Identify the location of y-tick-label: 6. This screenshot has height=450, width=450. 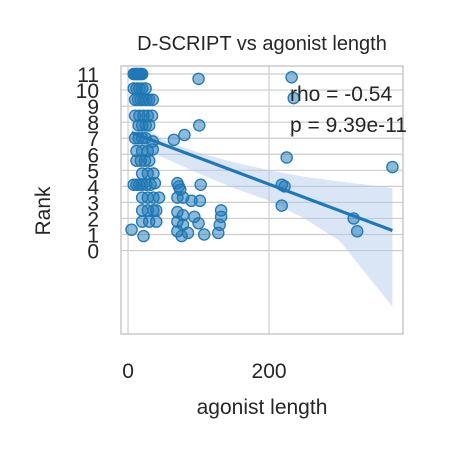
(93, 155).